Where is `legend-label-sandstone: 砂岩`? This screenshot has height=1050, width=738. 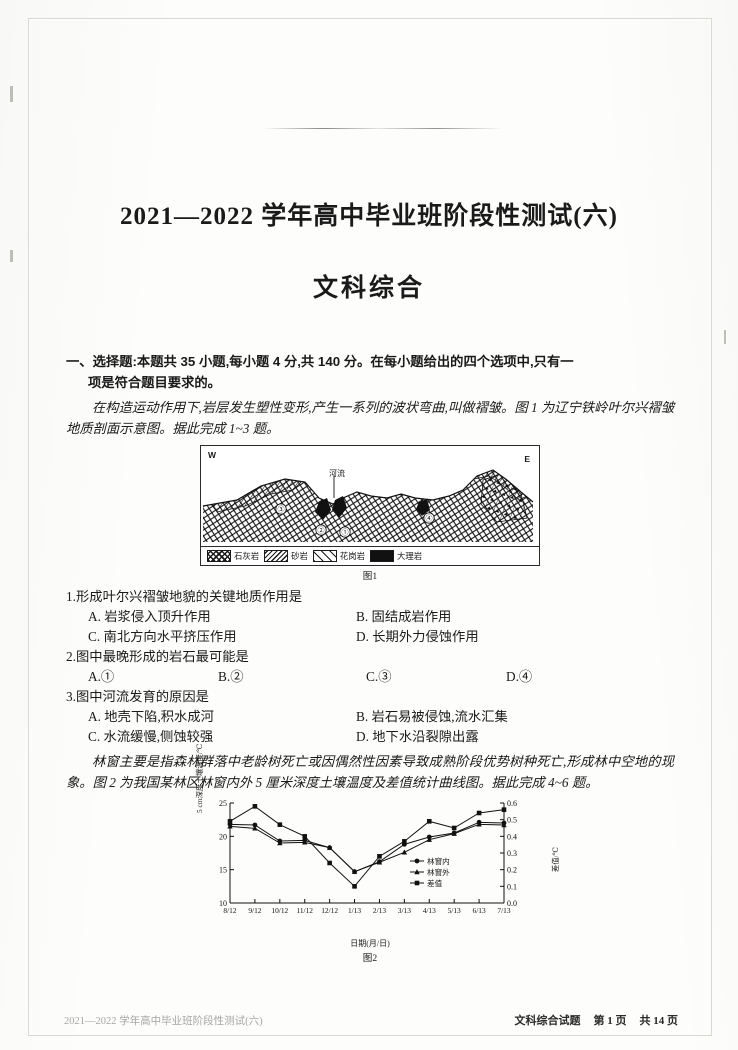
legend-label-sandstone: 砂岩 is located at coordinates (299, 557).